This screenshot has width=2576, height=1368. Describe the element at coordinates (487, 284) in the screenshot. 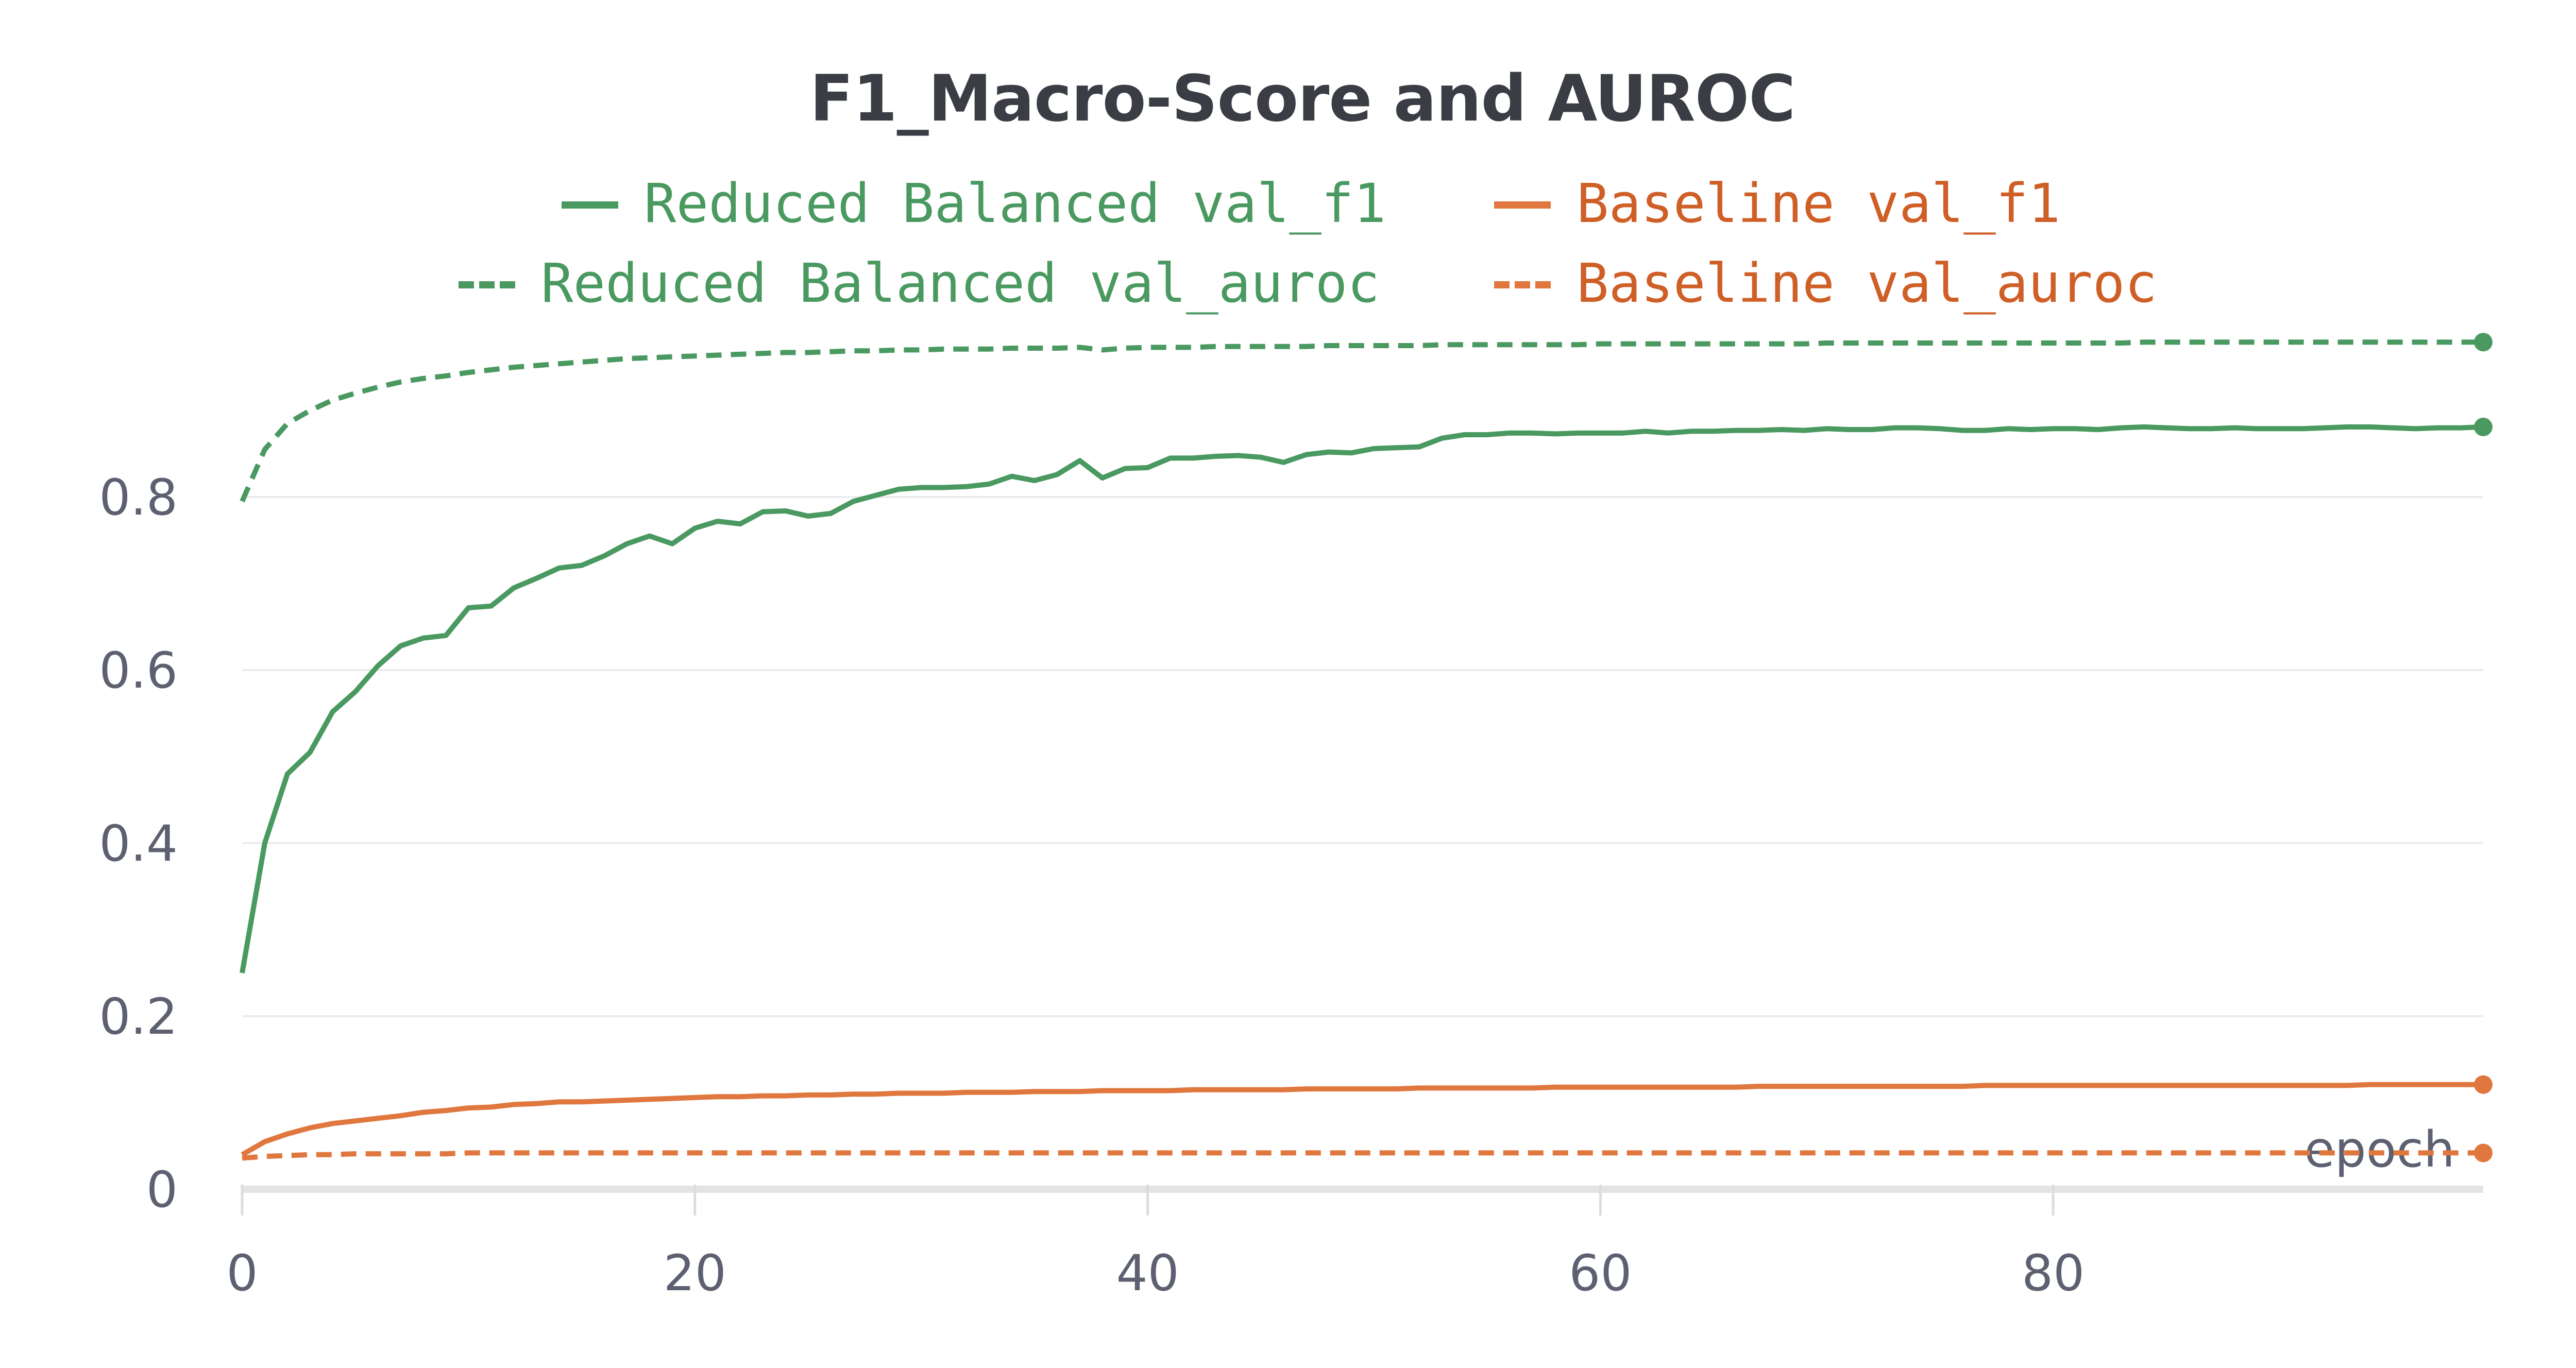

I see `legend-swatch-dashed-green` at that location.